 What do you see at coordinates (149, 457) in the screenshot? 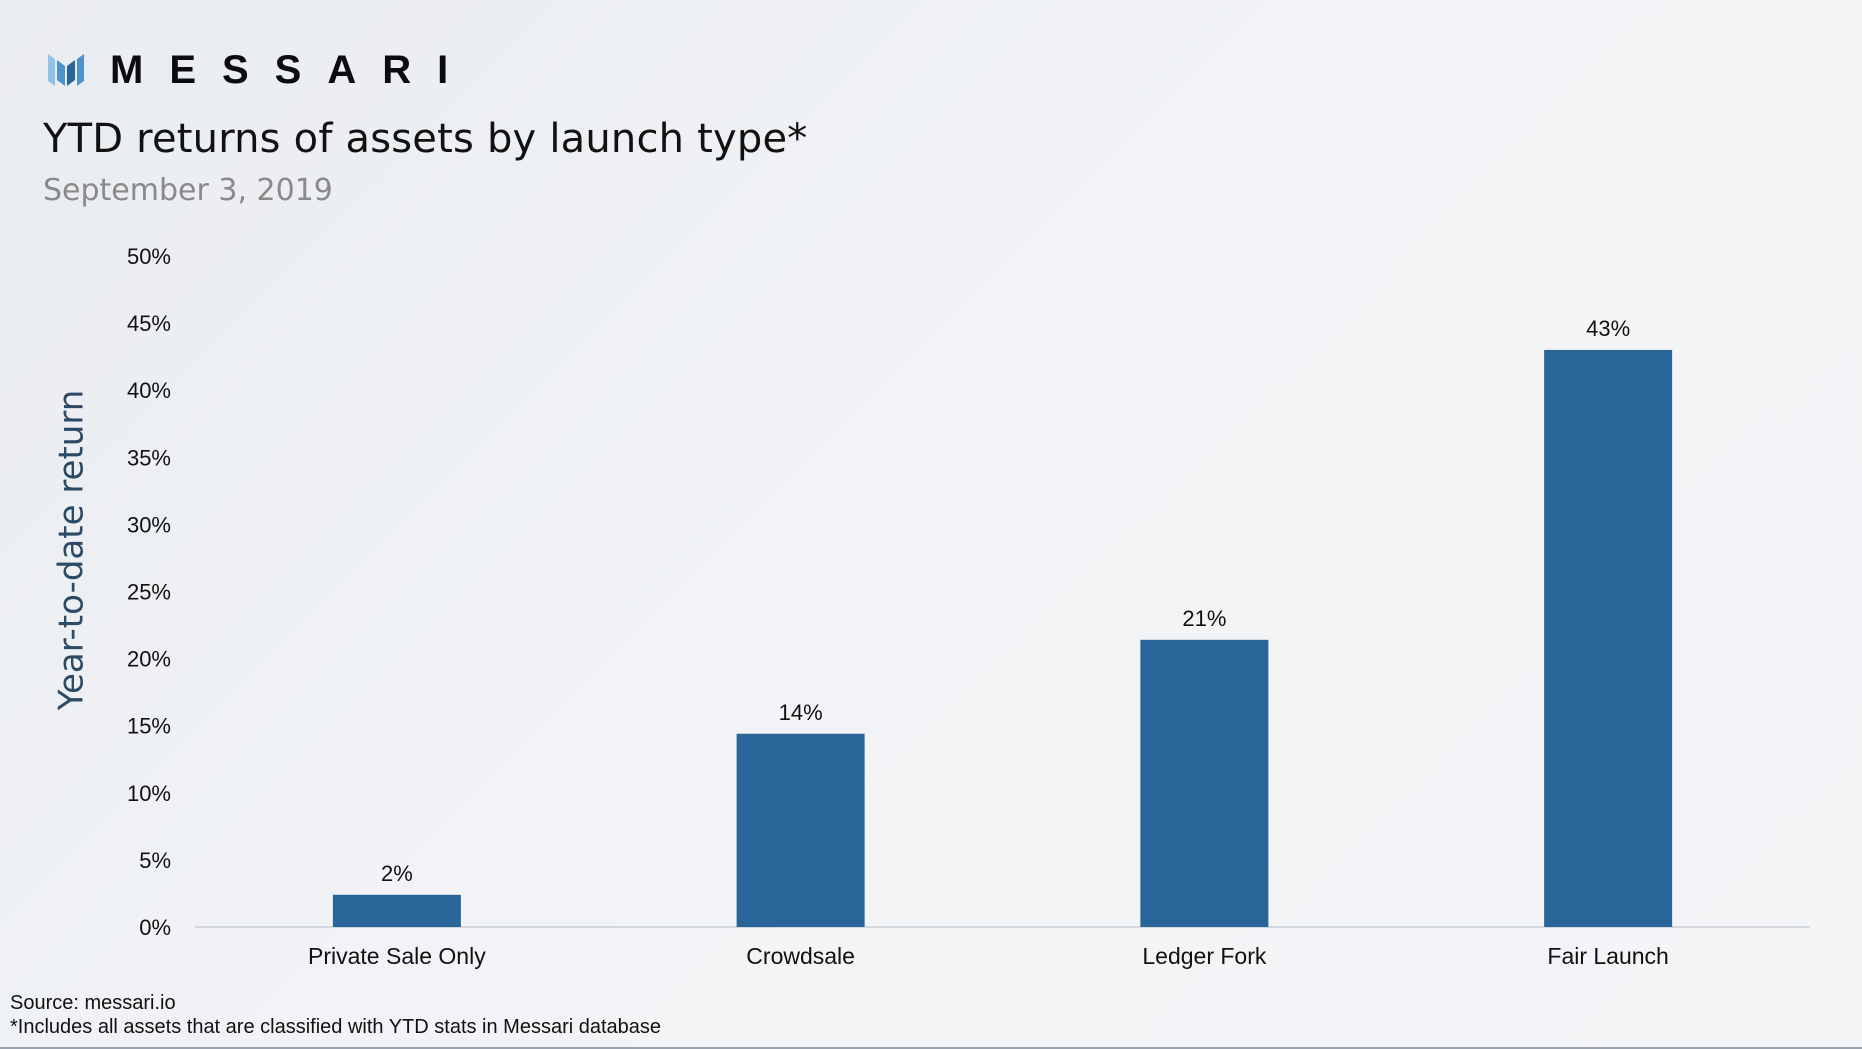
I see `y-tick-label: 35%` at bounding box center [149, 457].